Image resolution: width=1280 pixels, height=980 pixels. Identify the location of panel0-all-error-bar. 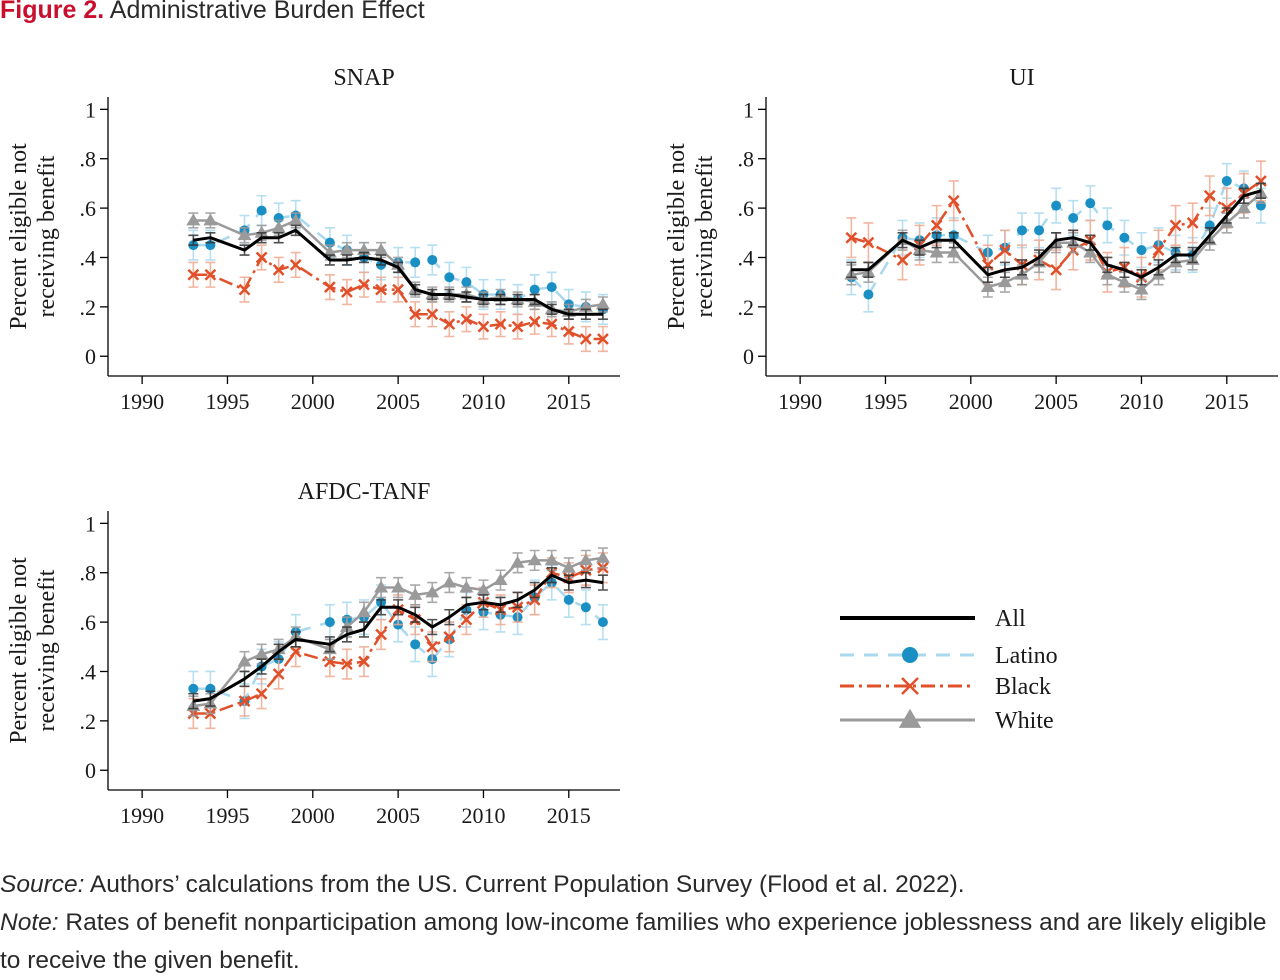
(602, 314).